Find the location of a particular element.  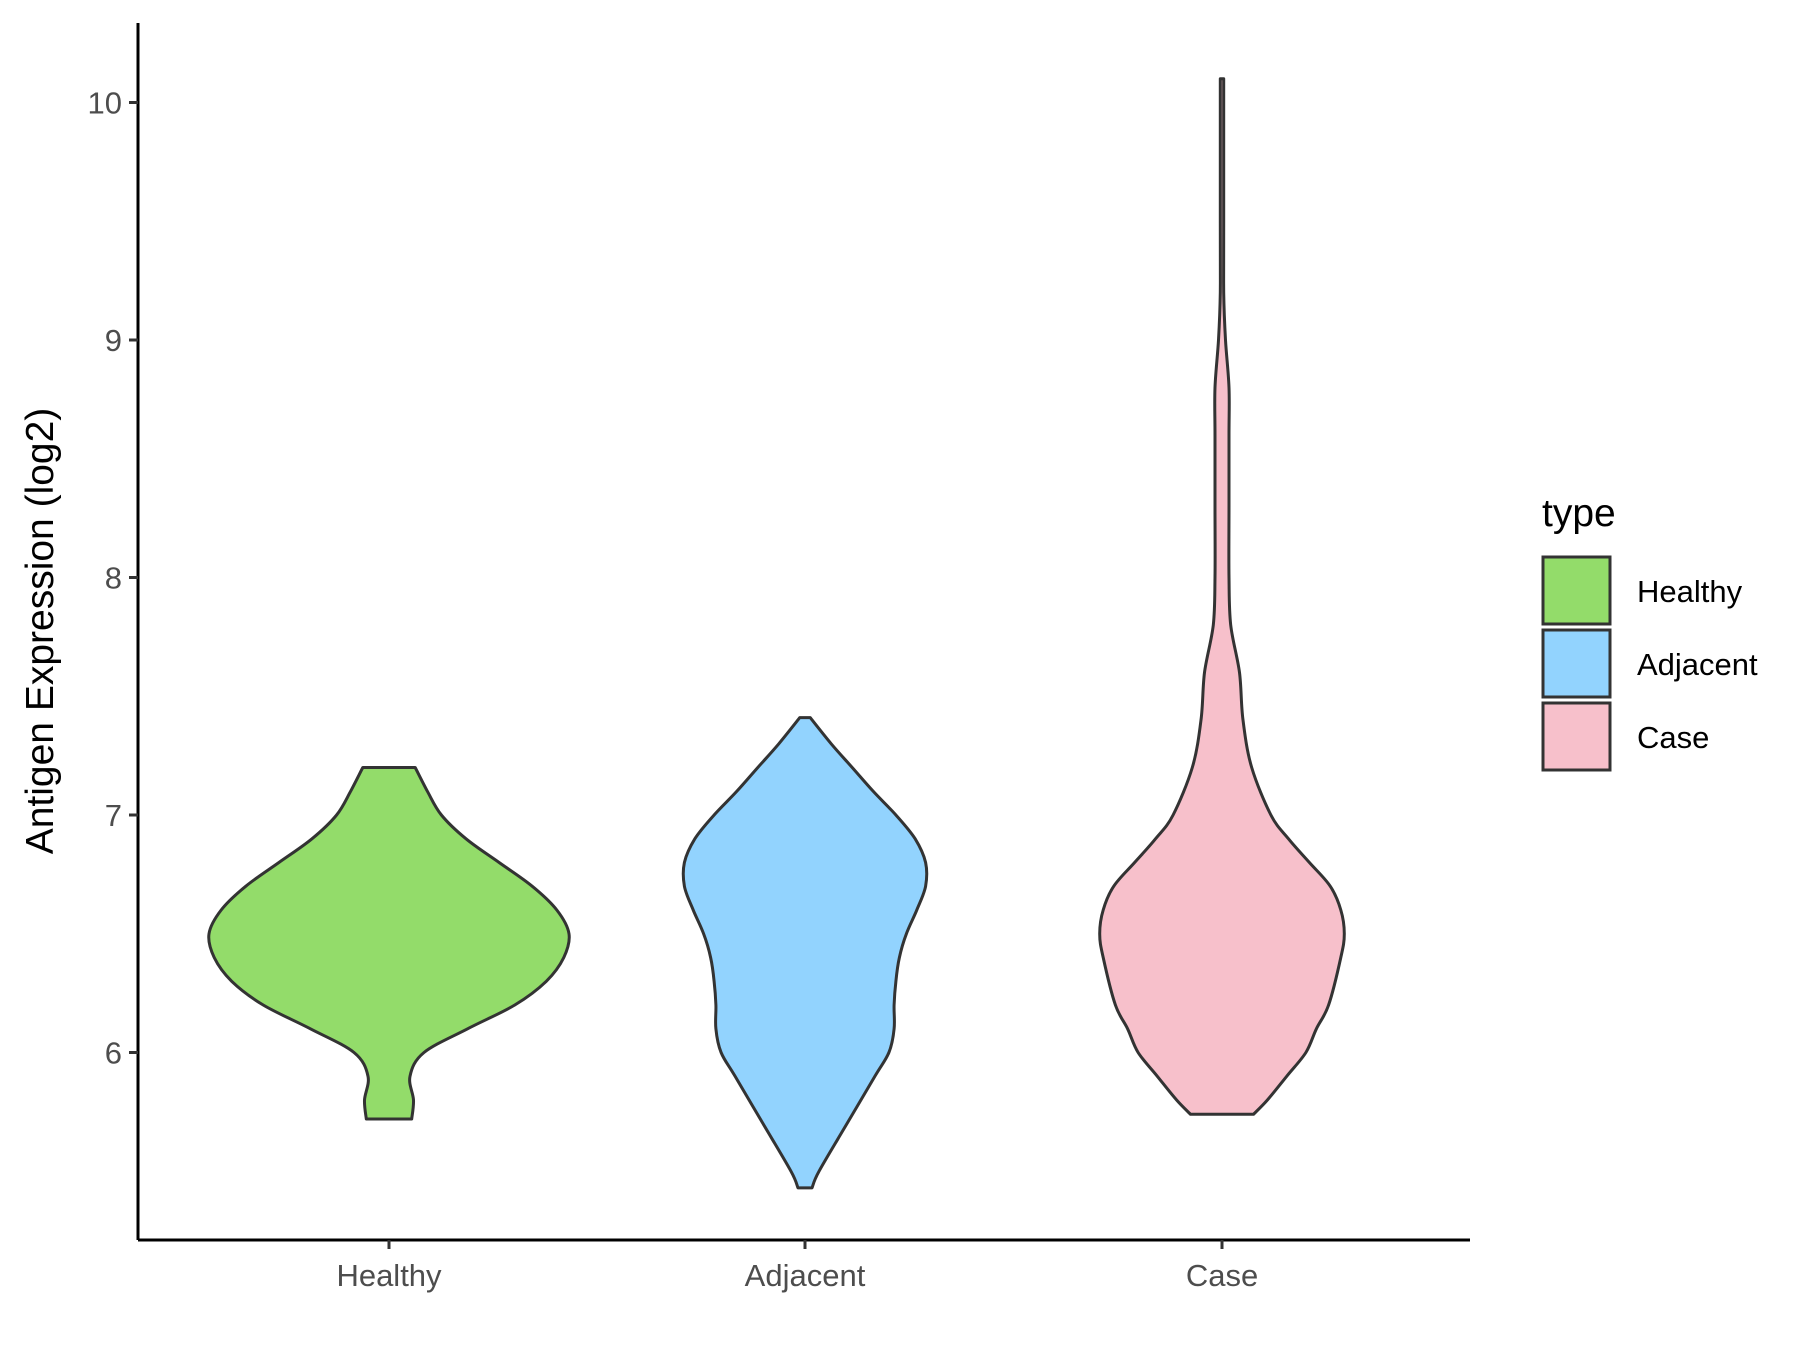

y-axis-ticks: 6 7 8 9 10 is located at coordinates (113, 578).